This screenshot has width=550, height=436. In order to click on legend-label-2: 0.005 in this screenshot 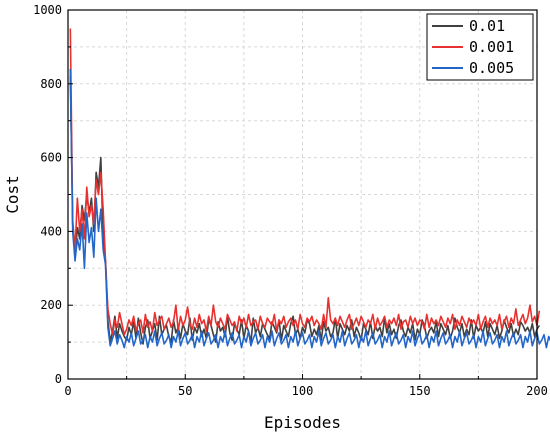, I will do `click(491, 68)`.